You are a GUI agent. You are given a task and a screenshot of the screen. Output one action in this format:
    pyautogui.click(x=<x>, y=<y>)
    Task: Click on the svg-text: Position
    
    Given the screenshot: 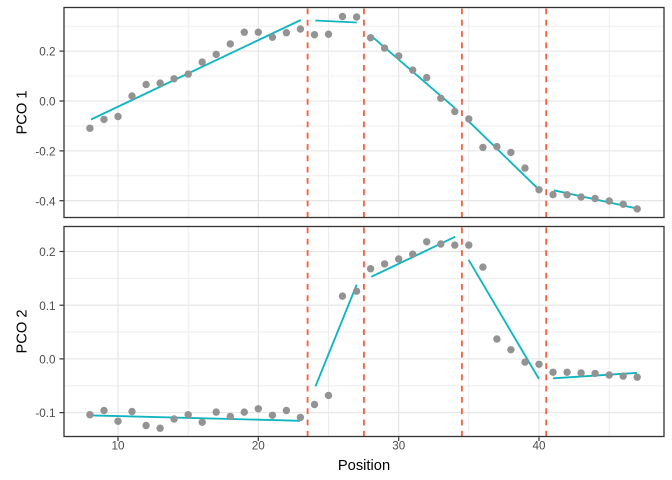 What is the action you would take?
    pyautogui.click(x=364, y=466)
    